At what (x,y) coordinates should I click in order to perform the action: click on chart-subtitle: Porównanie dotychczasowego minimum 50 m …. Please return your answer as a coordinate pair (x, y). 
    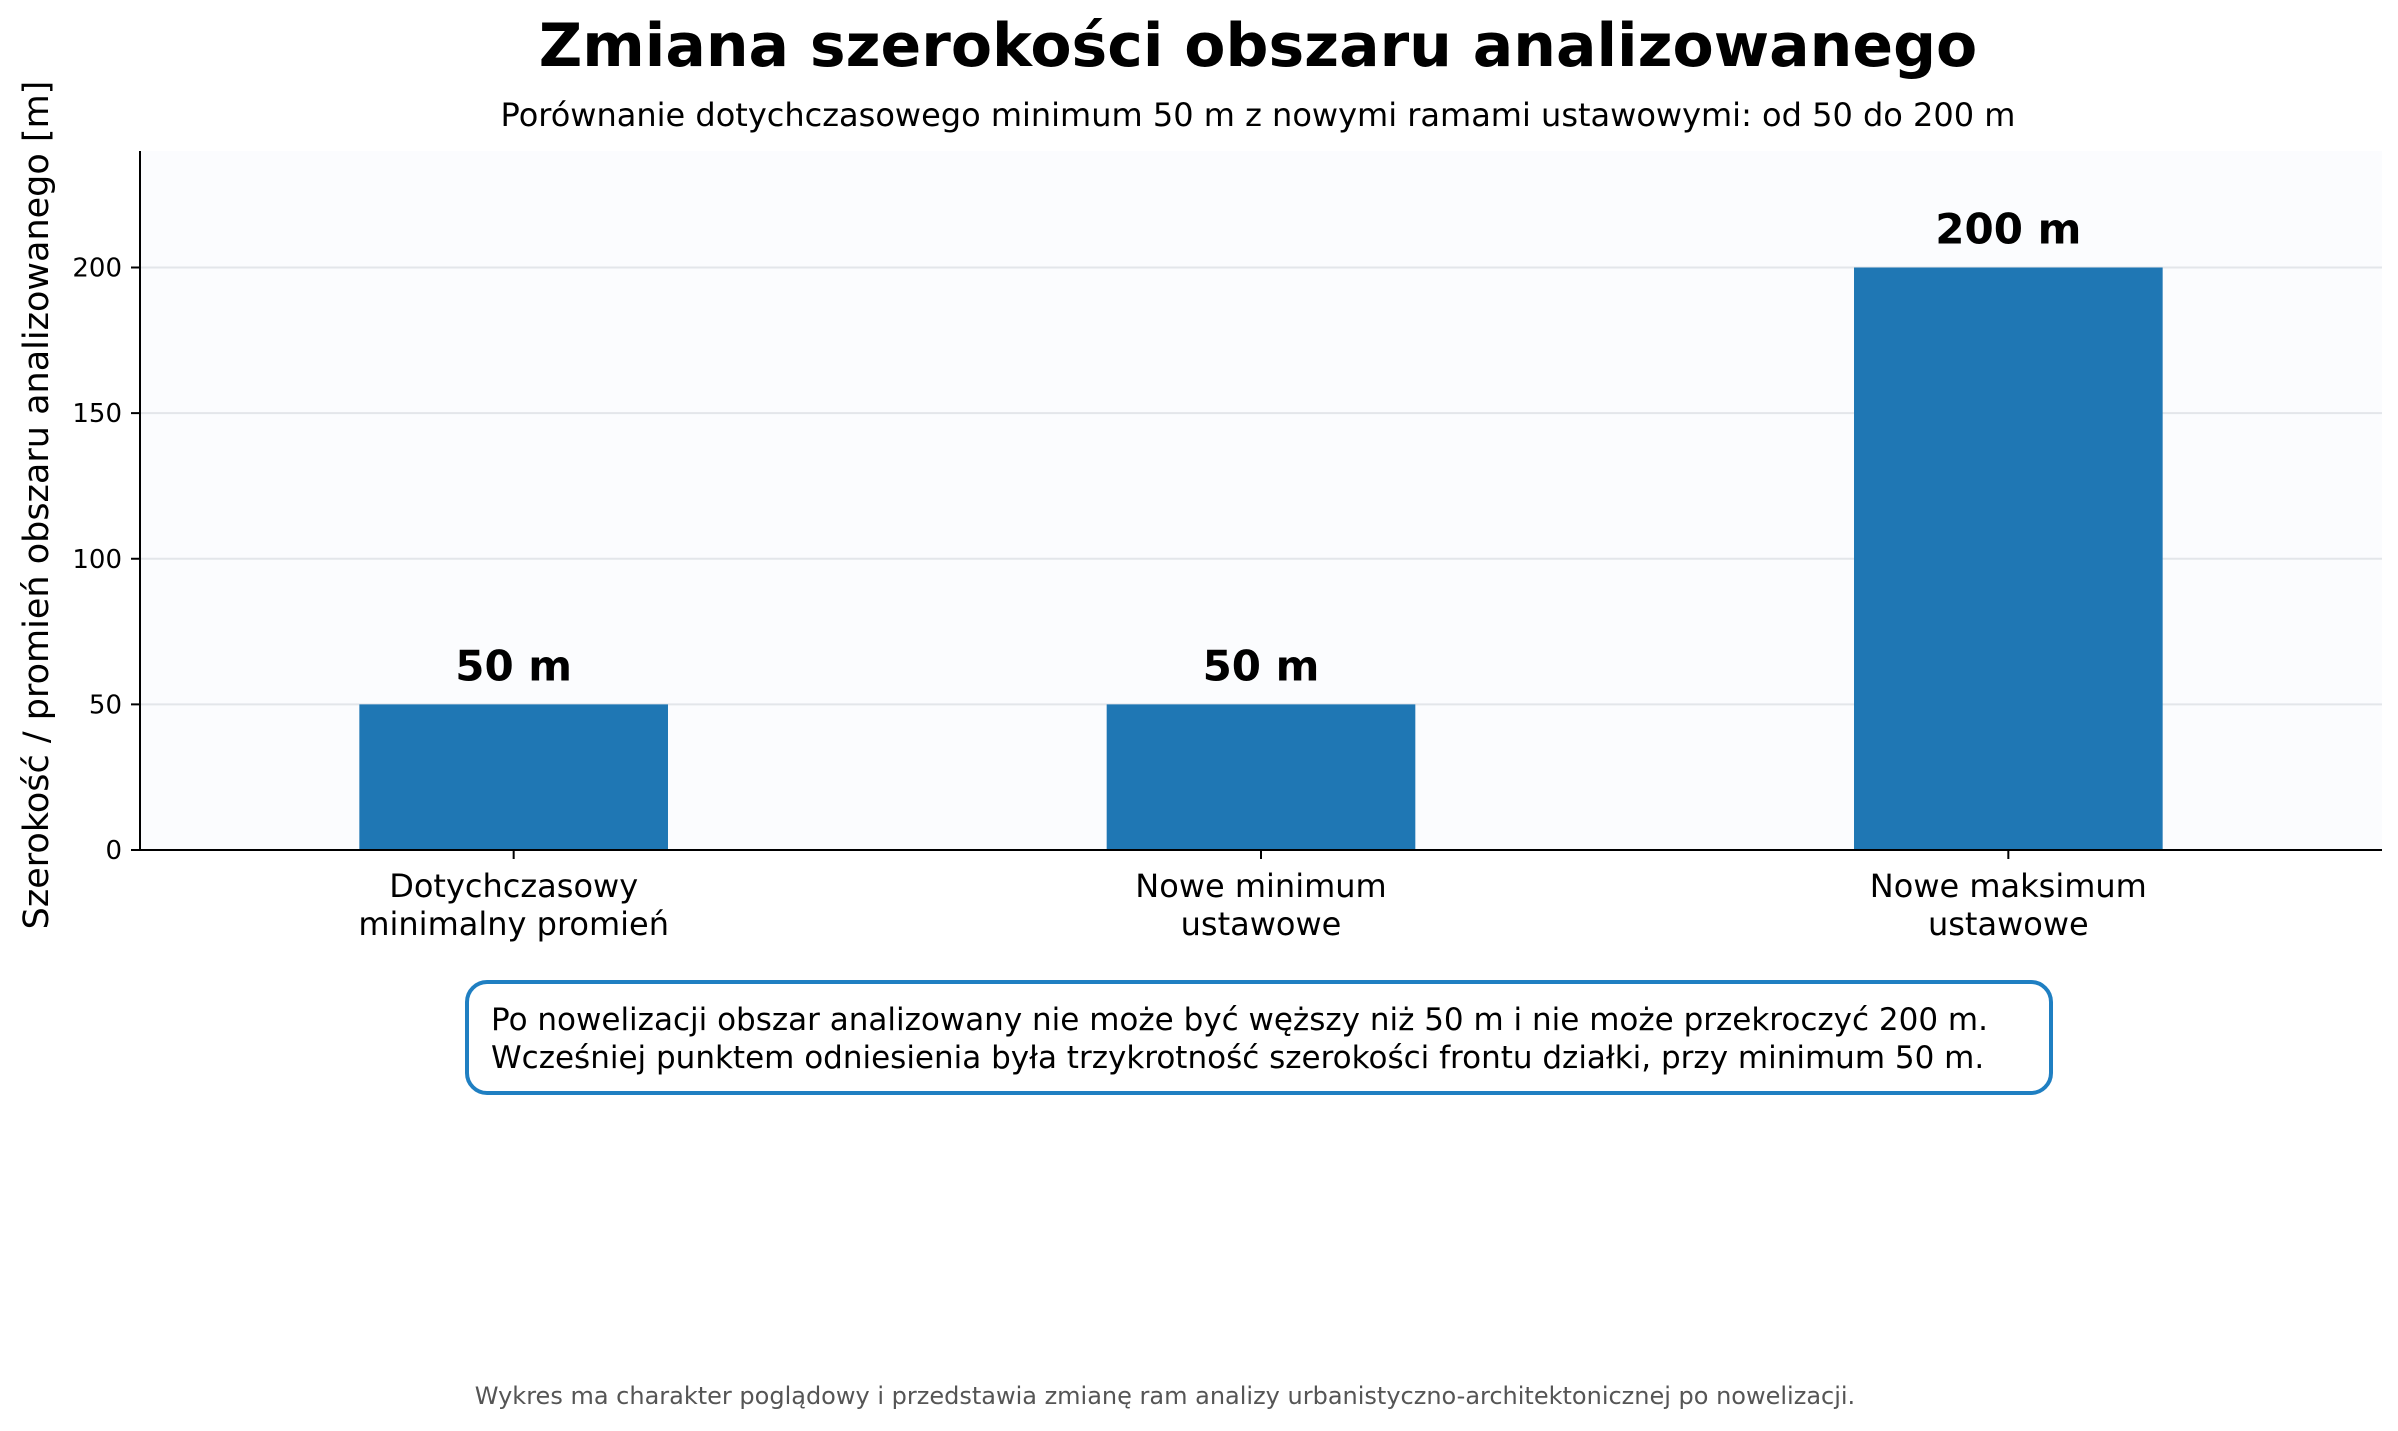
    Looking at the image, I should click on (1258, 115).